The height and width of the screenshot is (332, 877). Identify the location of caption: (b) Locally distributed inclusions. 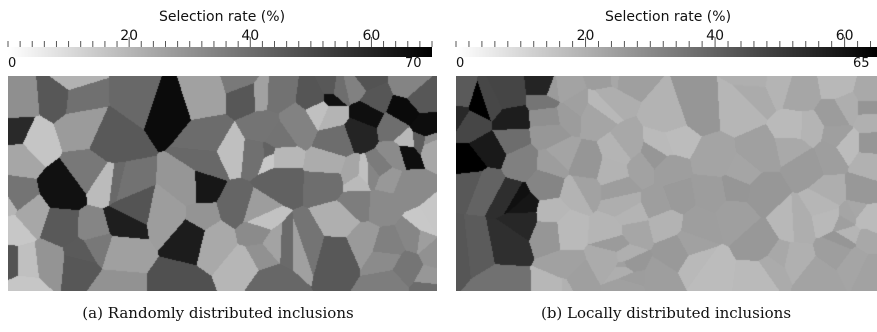
(666, 313).